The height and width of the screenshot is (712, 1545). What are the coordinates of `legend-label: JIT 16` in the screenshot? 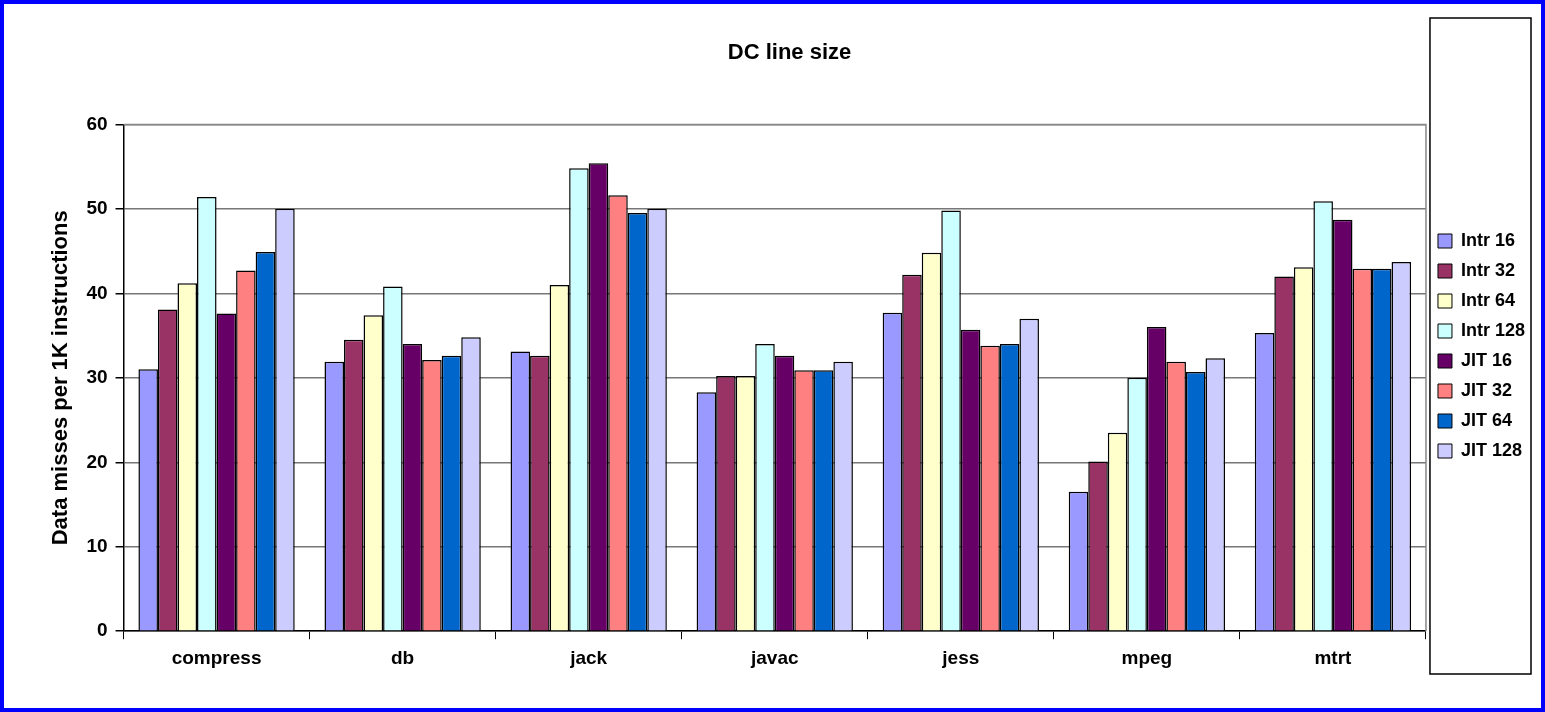 It's located at (1486, 359).